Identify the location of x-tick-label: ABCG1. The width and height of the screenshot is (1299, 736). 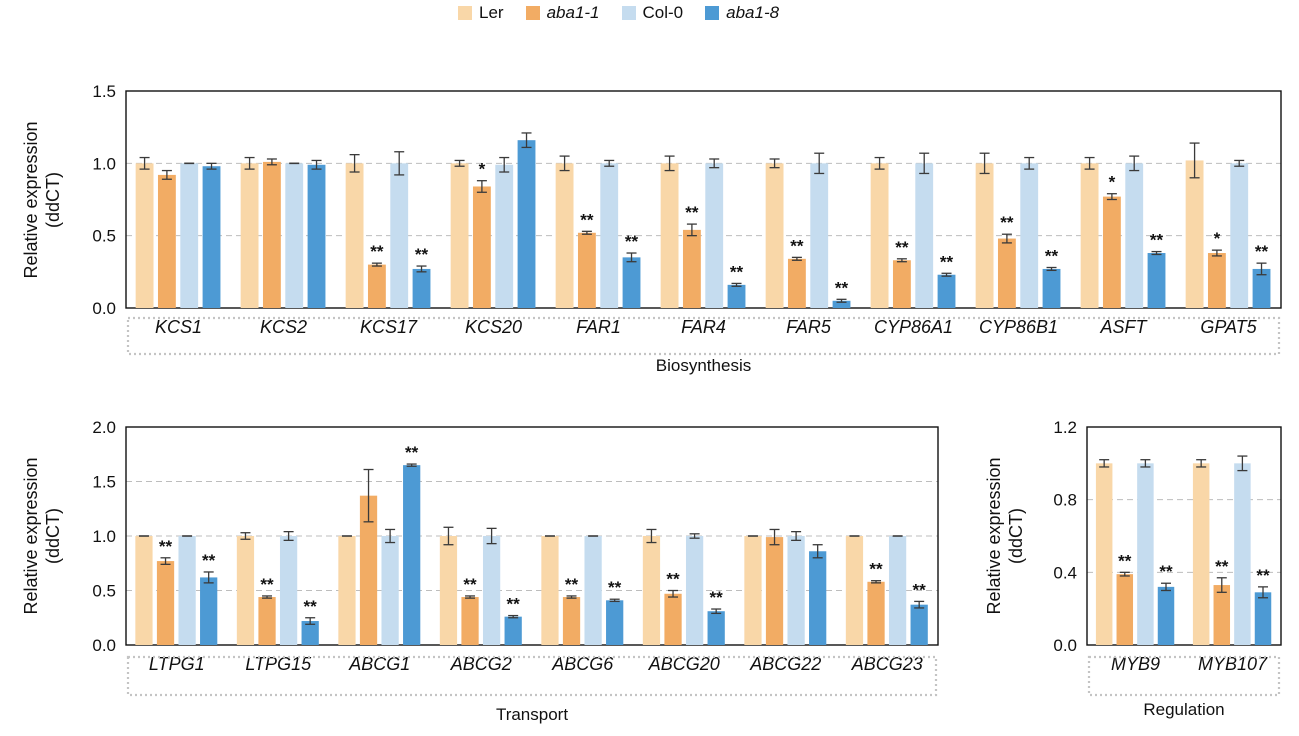
(379, 664).